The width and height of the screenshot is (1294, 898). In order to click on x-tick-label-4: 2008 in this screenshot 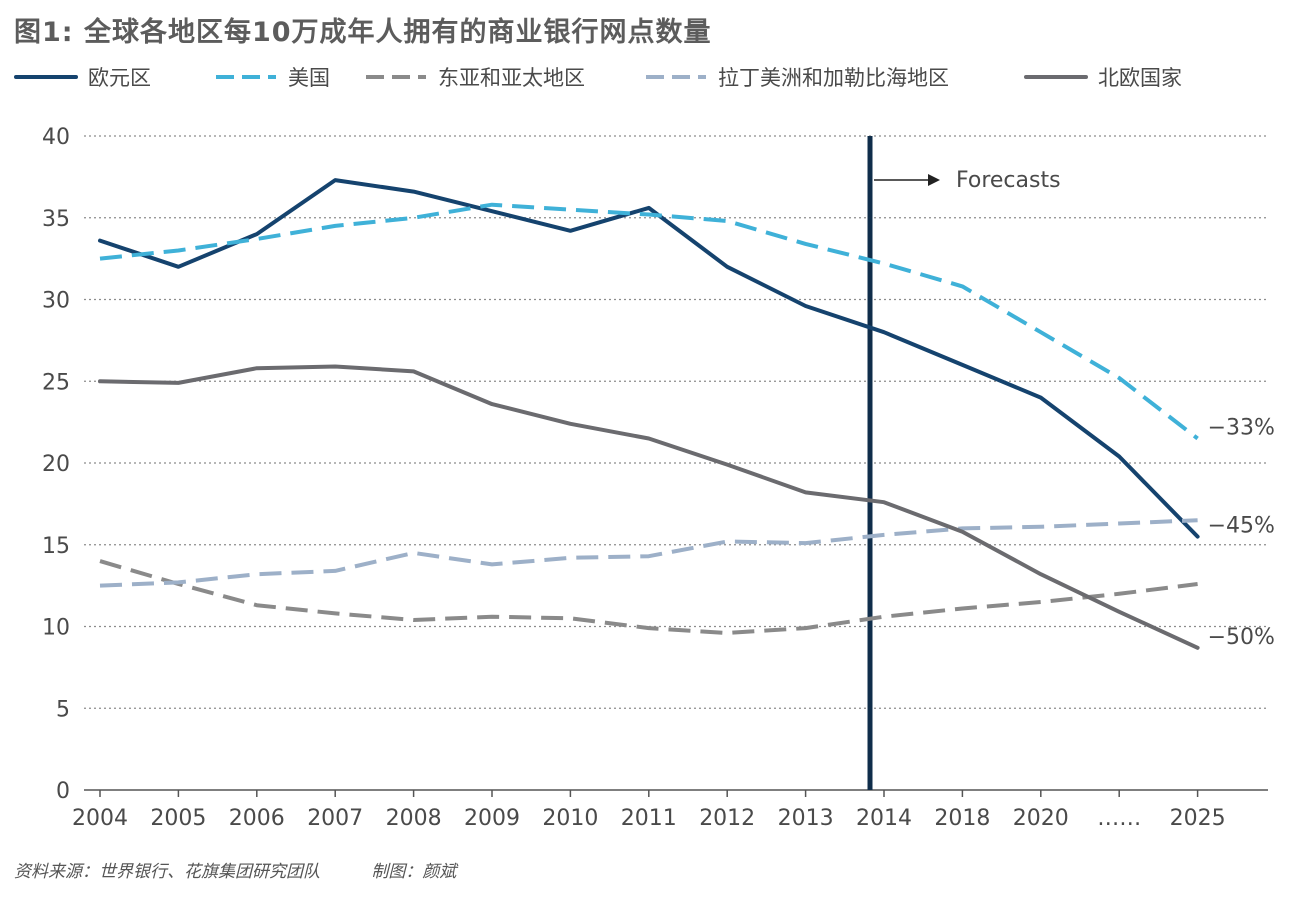, I will do `click(414, 818)`.